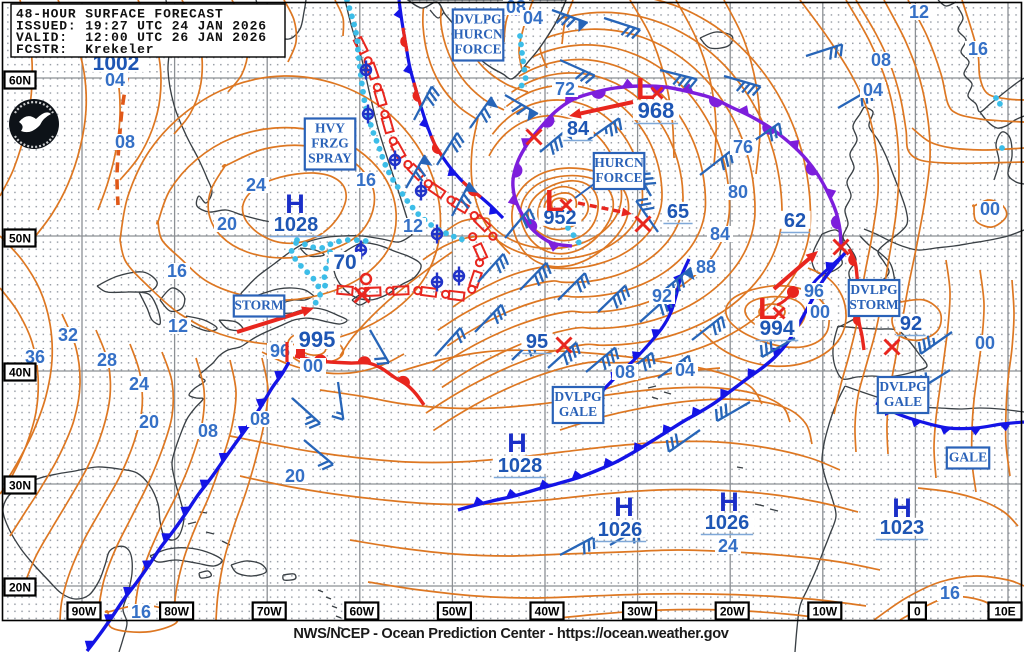 The height and width of the screenshot is (652, 1024). I want to click on svg-text: FCSTR: Krekeler, so click(85, 49).